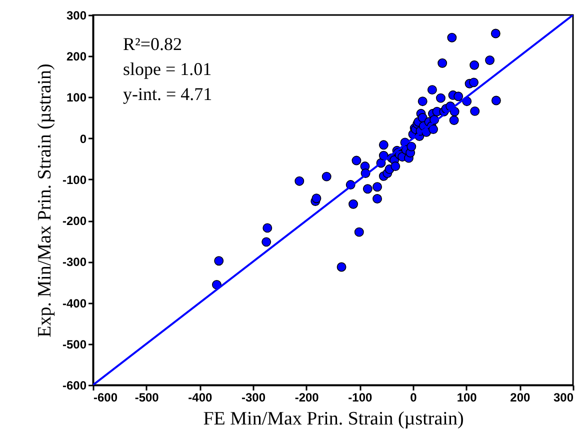 The height and width of the screenshot is (446, 586). Describe the element at coordinates (45, 201) in the screenshot. I see `y-axis-title: Exp. Min/Max Prin. Strain (µstrain)` at that location.